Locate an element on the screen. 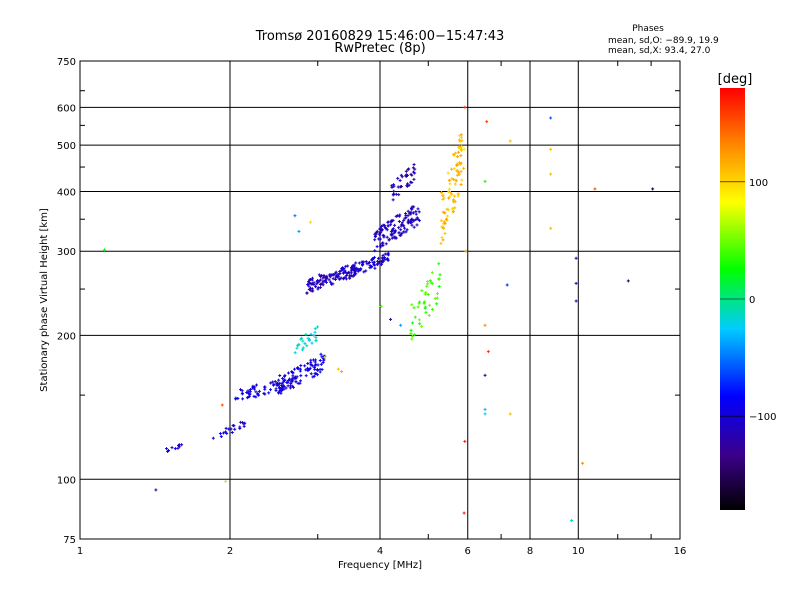 The height and width of the screenshot is (600, 800). x-tick-label: 2 is located at coordinates (230, 551).